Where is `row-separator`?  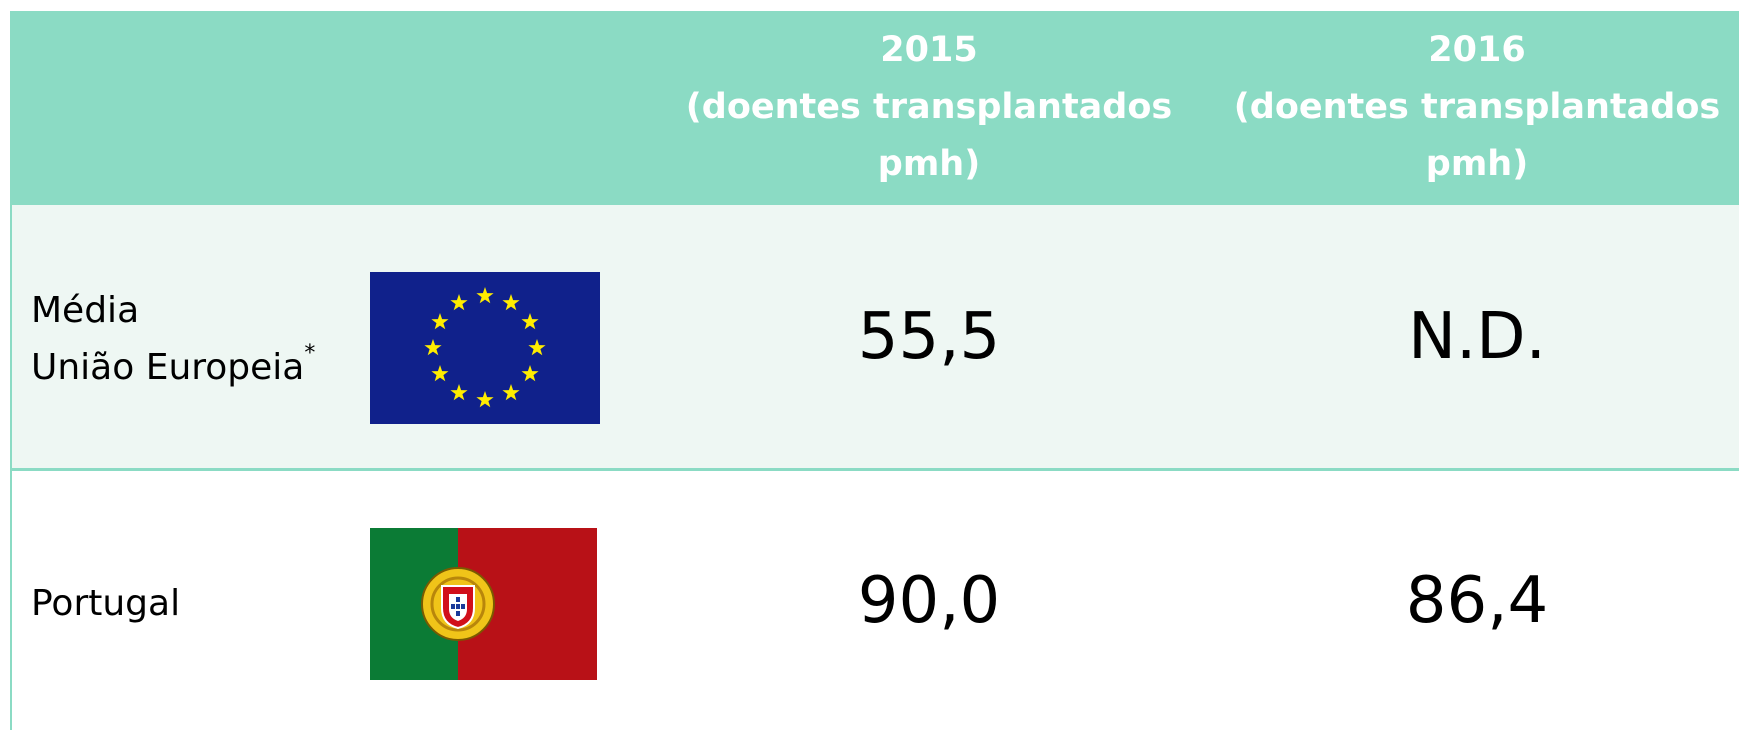 row-separator is located at coordinates (875, 469).